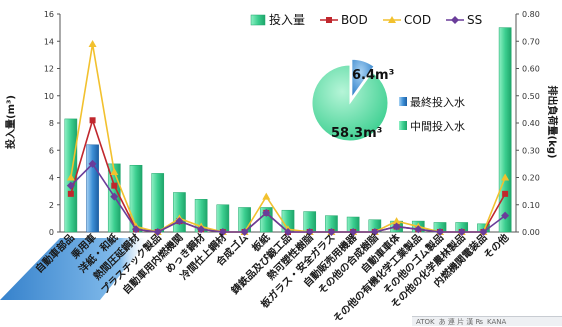 The image size is (562, 327). What do you see at coordinates (531, 205) in the screenshot?
I see `y-right-tick-label: 0.10` at bounding box center [531, 205].